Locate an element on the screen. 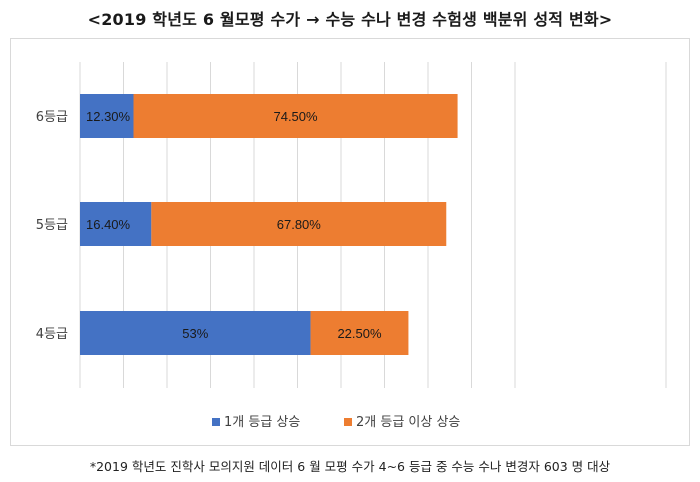 The image size is (700, 482). legend-label-2: 2개 등급 이상 상승 is located at coordinates (408, 422).